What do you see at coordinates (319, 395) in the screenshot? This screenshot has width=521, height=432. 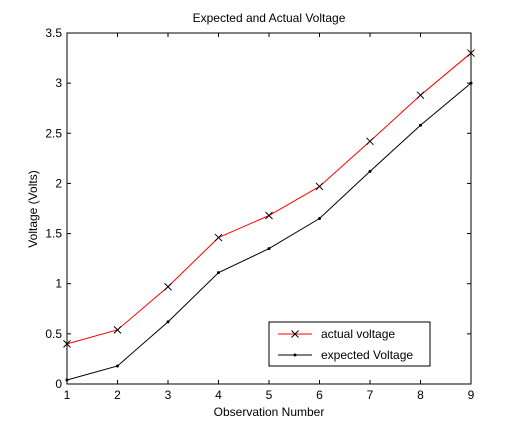 I see `x-tick-label: 6` at bounding box center [319, 395].